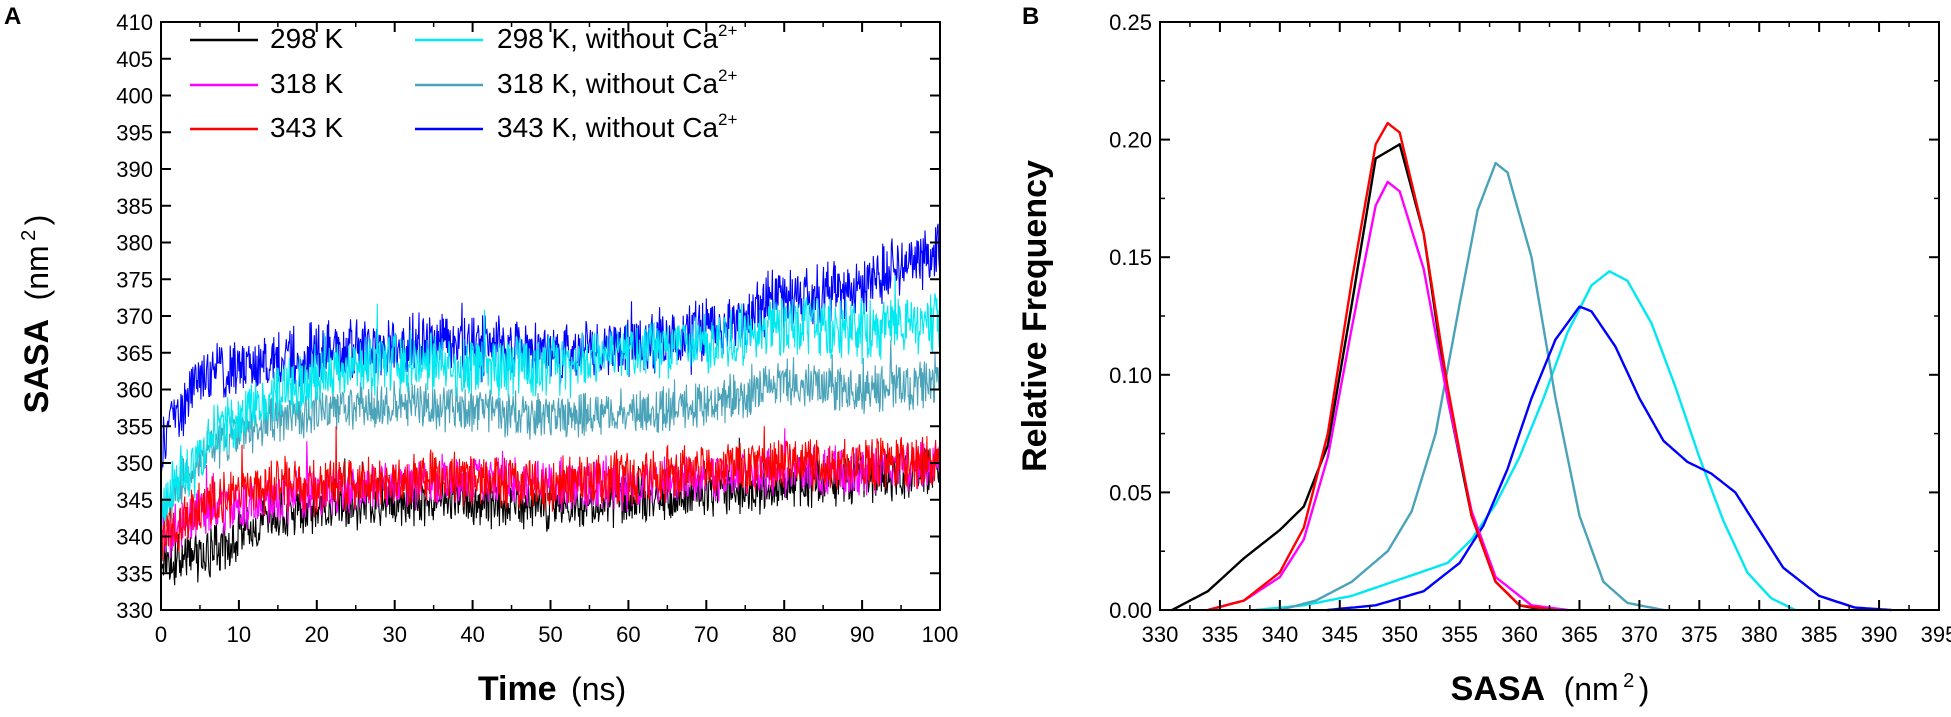 The width and height of the screenshot is (1951, 717). What do you see at coordinates (134, 573) in the screenshot?
I see `y-tick-label: 335` at bounding box center [134, 573].